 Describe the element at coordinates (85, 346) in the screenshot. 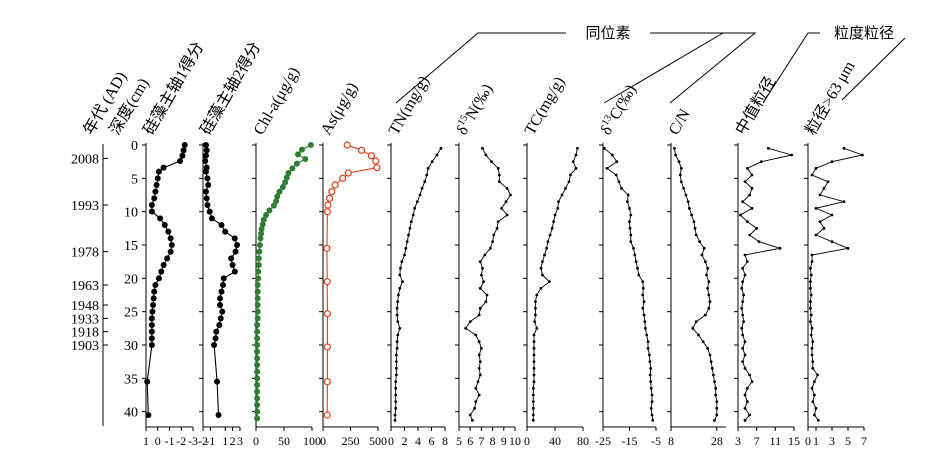

I see `year-tick-label: 1903` at that location.